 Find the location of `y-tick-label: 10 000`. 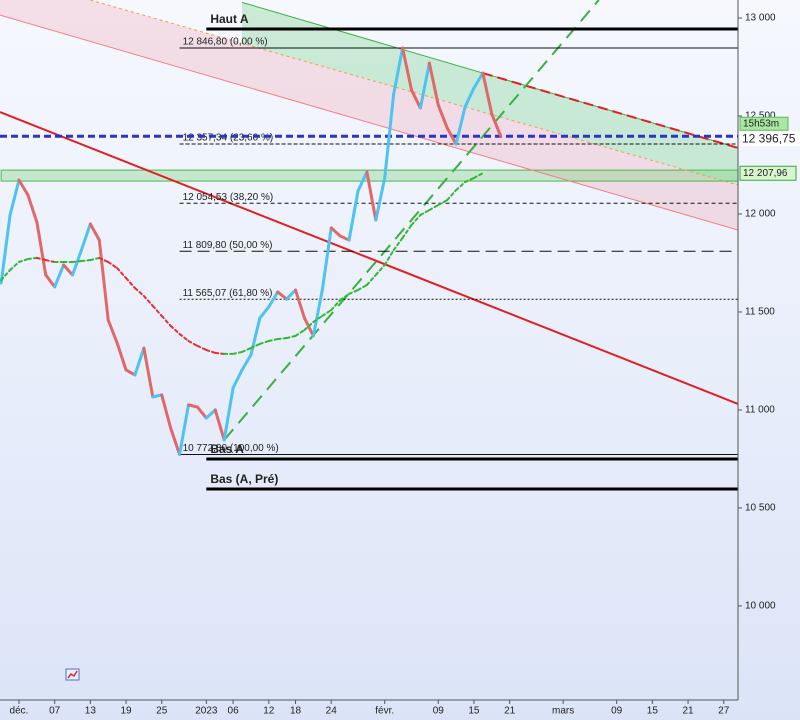

y-tick-label: 10 000 is located at coordinates (760, 606).